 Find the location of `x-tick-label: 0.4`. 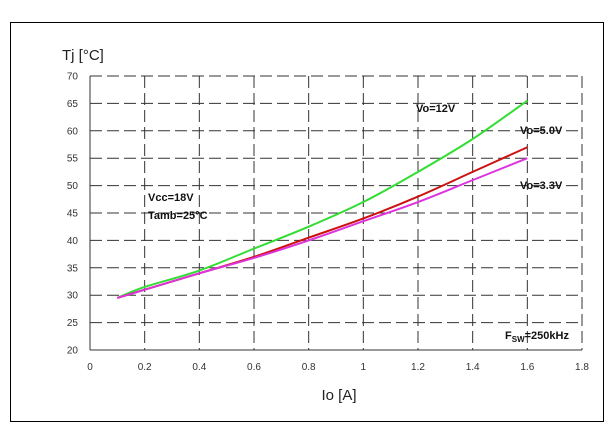

x-tick-label: 0.4 is located at coordinates (199, 367).